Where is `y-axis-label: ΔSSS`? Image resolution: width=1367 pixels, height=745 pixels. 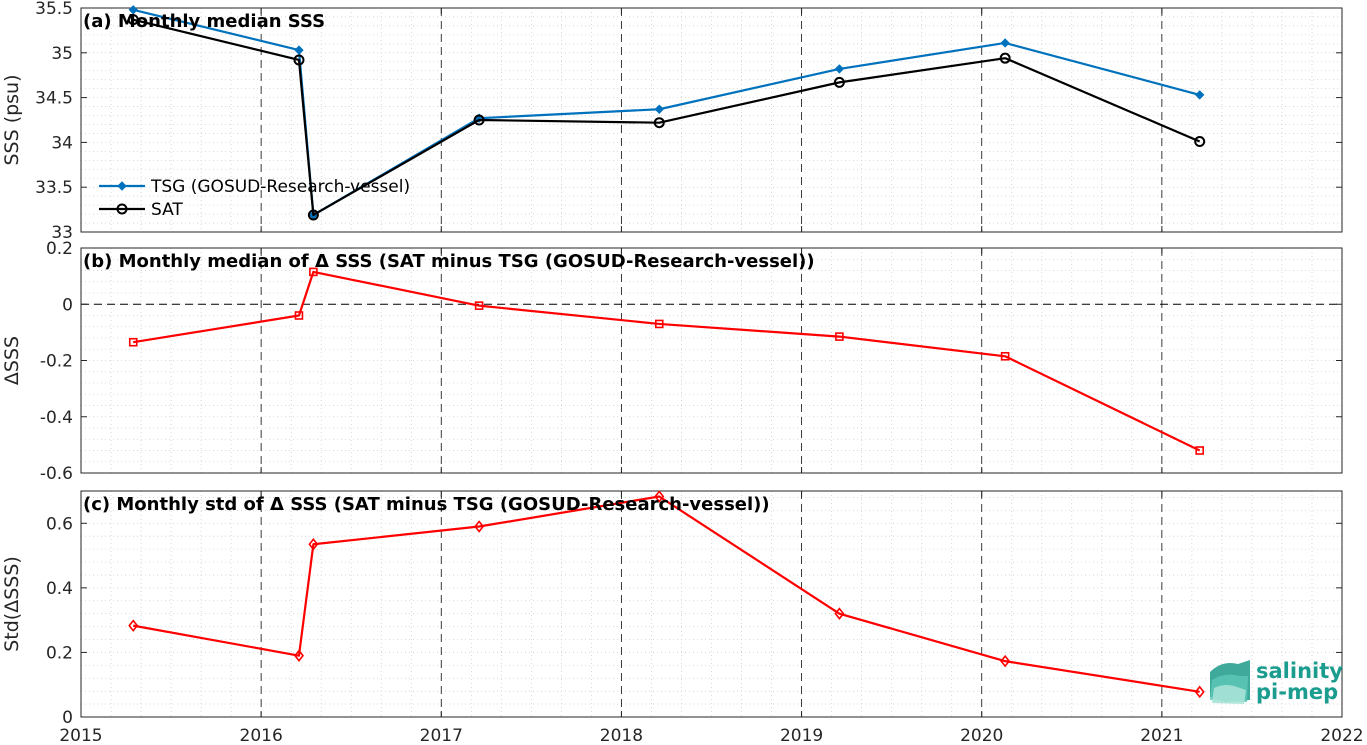
y-axis-label: ΔSSS is located at coordinates (12, 360).